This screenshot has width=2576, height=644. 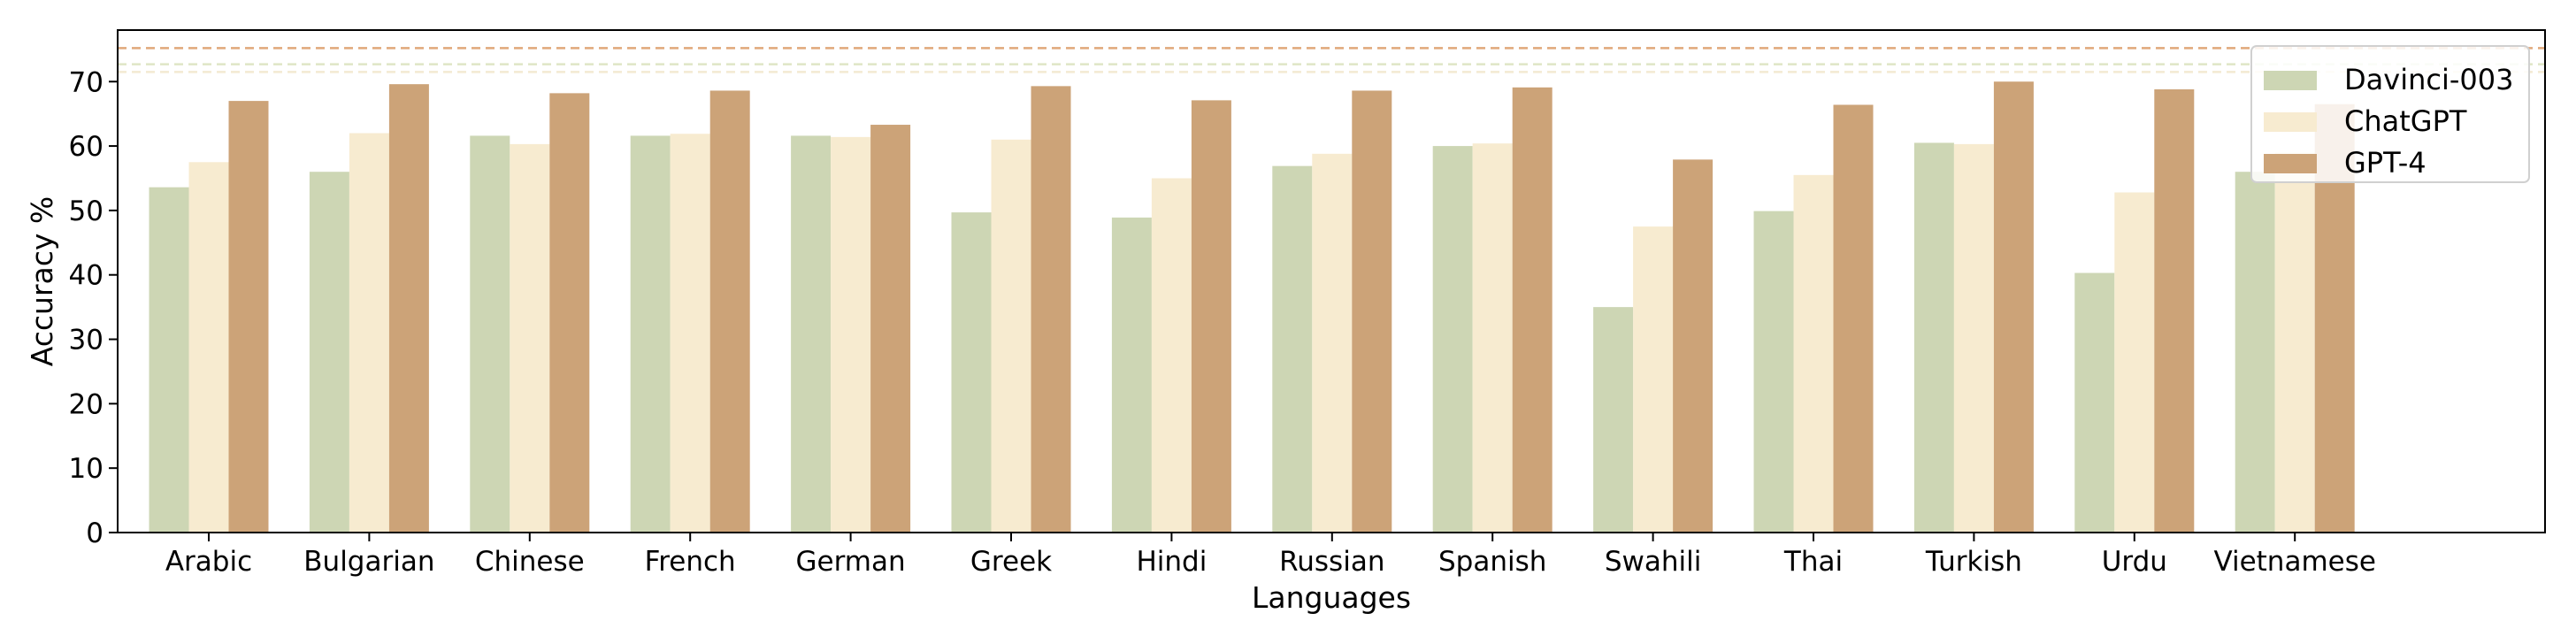 I want to click on bar-chatgpt-russian, so click(x=1332, y=343).